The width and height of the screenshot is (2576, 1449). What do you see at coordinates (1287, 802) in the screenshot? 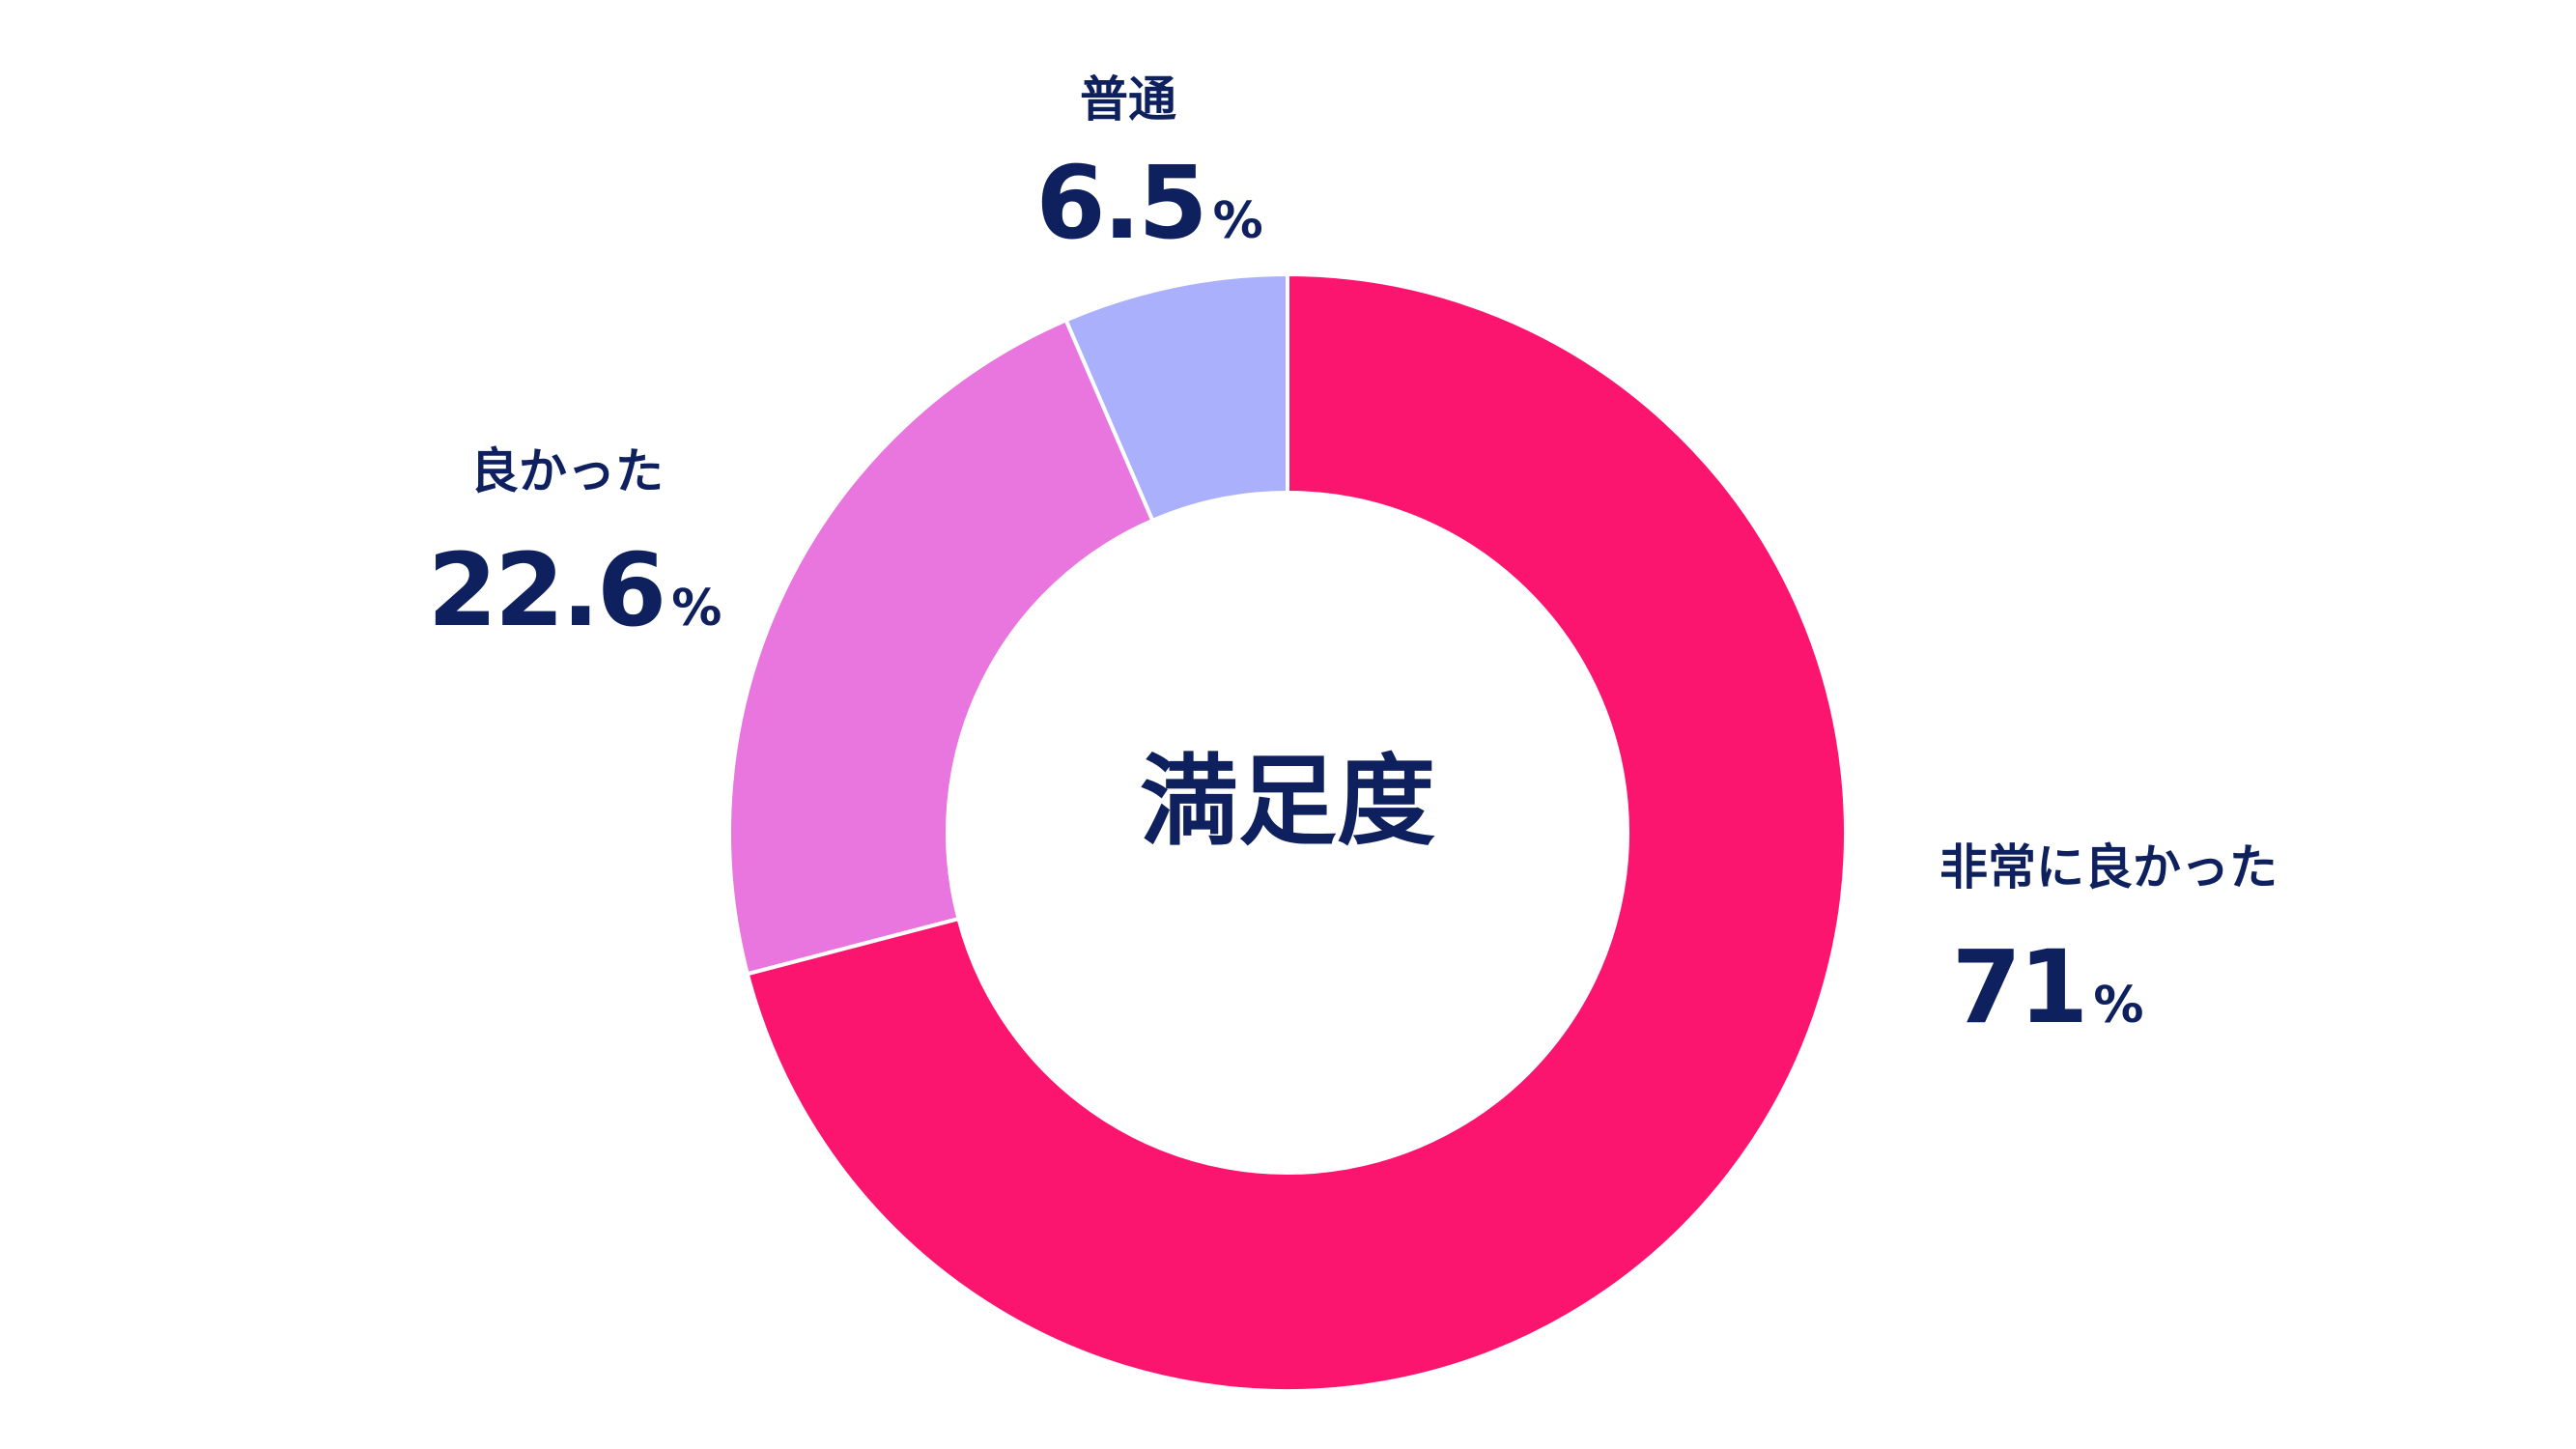
I see `chart-center-title: 満足度` at bounding box center [1287, 802].